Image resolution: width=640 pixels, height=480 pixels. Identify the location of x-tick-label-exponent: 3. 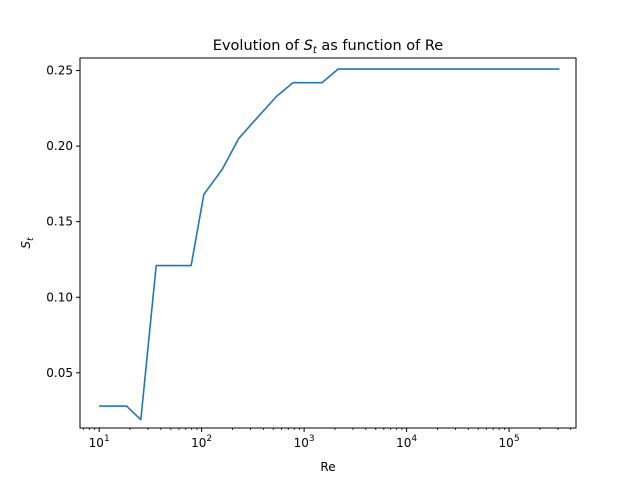
(312, 439).